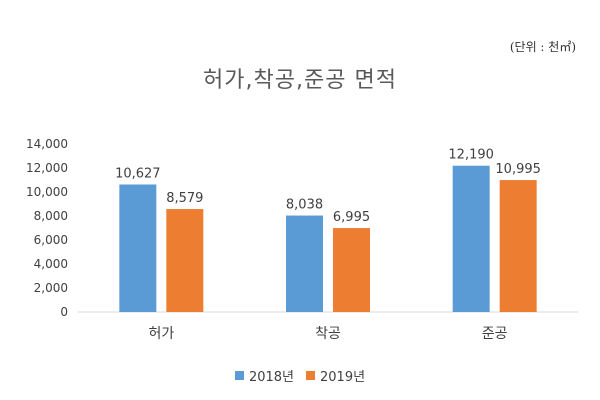 The height and width of the screenshot is (400, 600). What do you see at coordinates (161, 334) in the screenshot?
I see `x-category-label: 허가` at bounding box center [161, 334].